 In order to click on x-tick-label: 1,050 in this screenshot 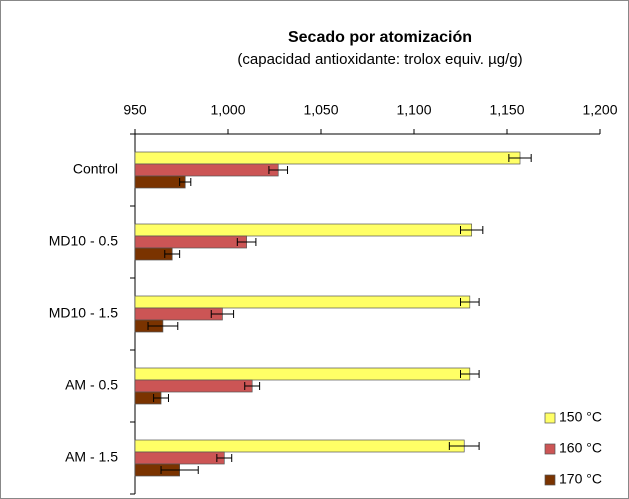, I will do `click(320, 110)`.